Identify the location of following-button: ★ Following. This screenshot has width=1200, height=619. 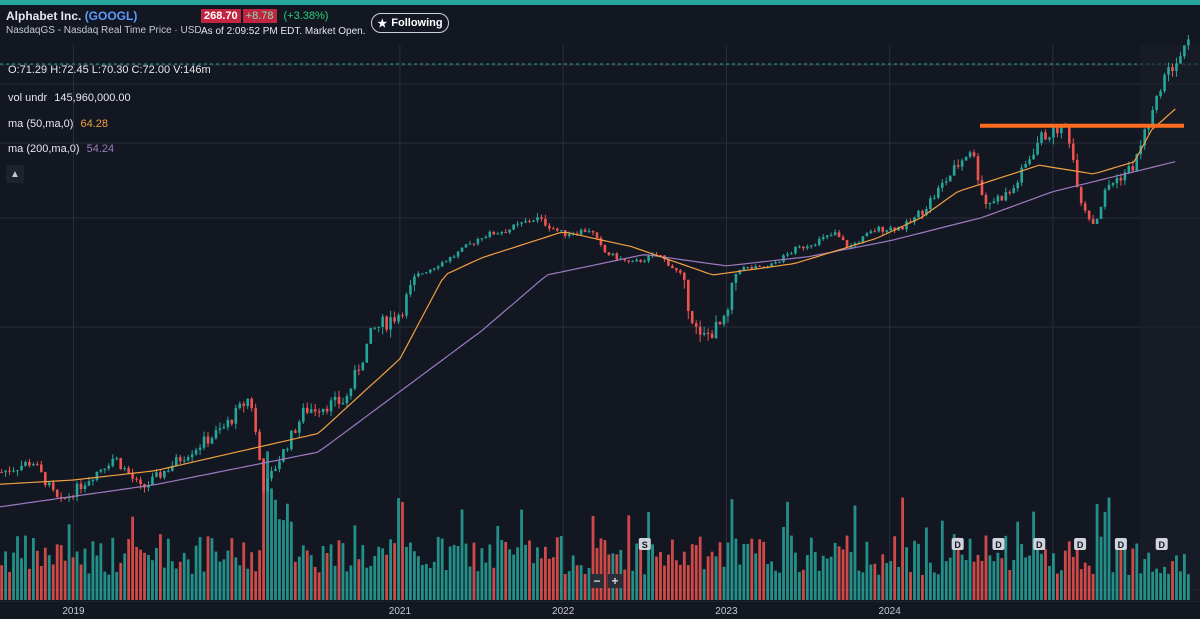
(410, 23).